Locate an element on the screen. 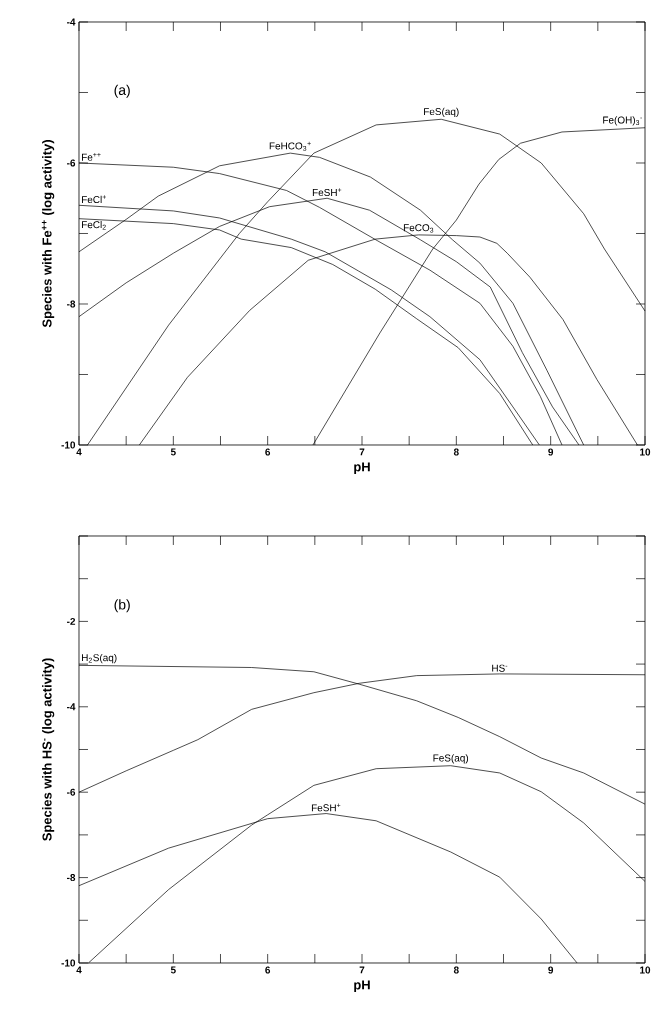  series-label: FeCO$_{3}$ is located at coordinates (418, 228).